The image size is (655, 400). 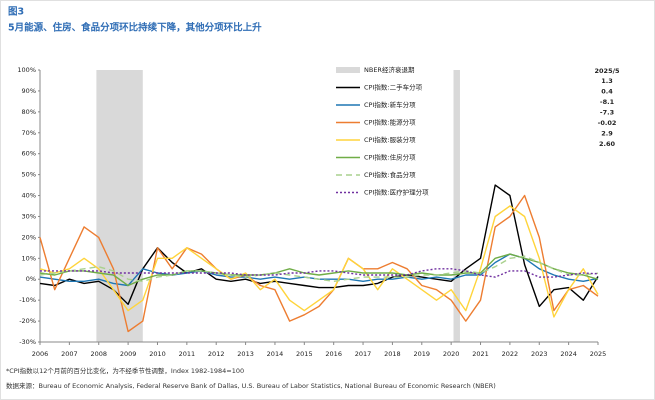 What do you see at coordinates (607, 134) in the screenshot?
I see `latest-value: 2.9` at bounding box center [607, 134].